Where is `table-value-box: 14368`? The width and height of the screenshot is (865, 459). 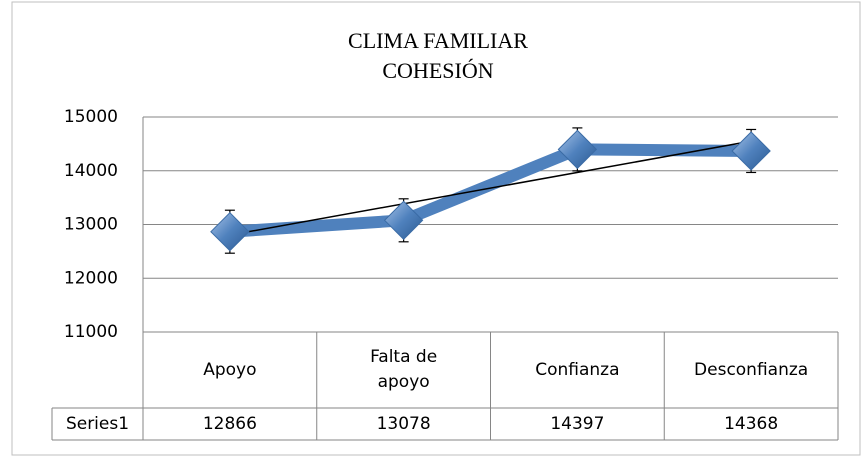 table-value-box: 14368 is located at coordinates (751, 423).